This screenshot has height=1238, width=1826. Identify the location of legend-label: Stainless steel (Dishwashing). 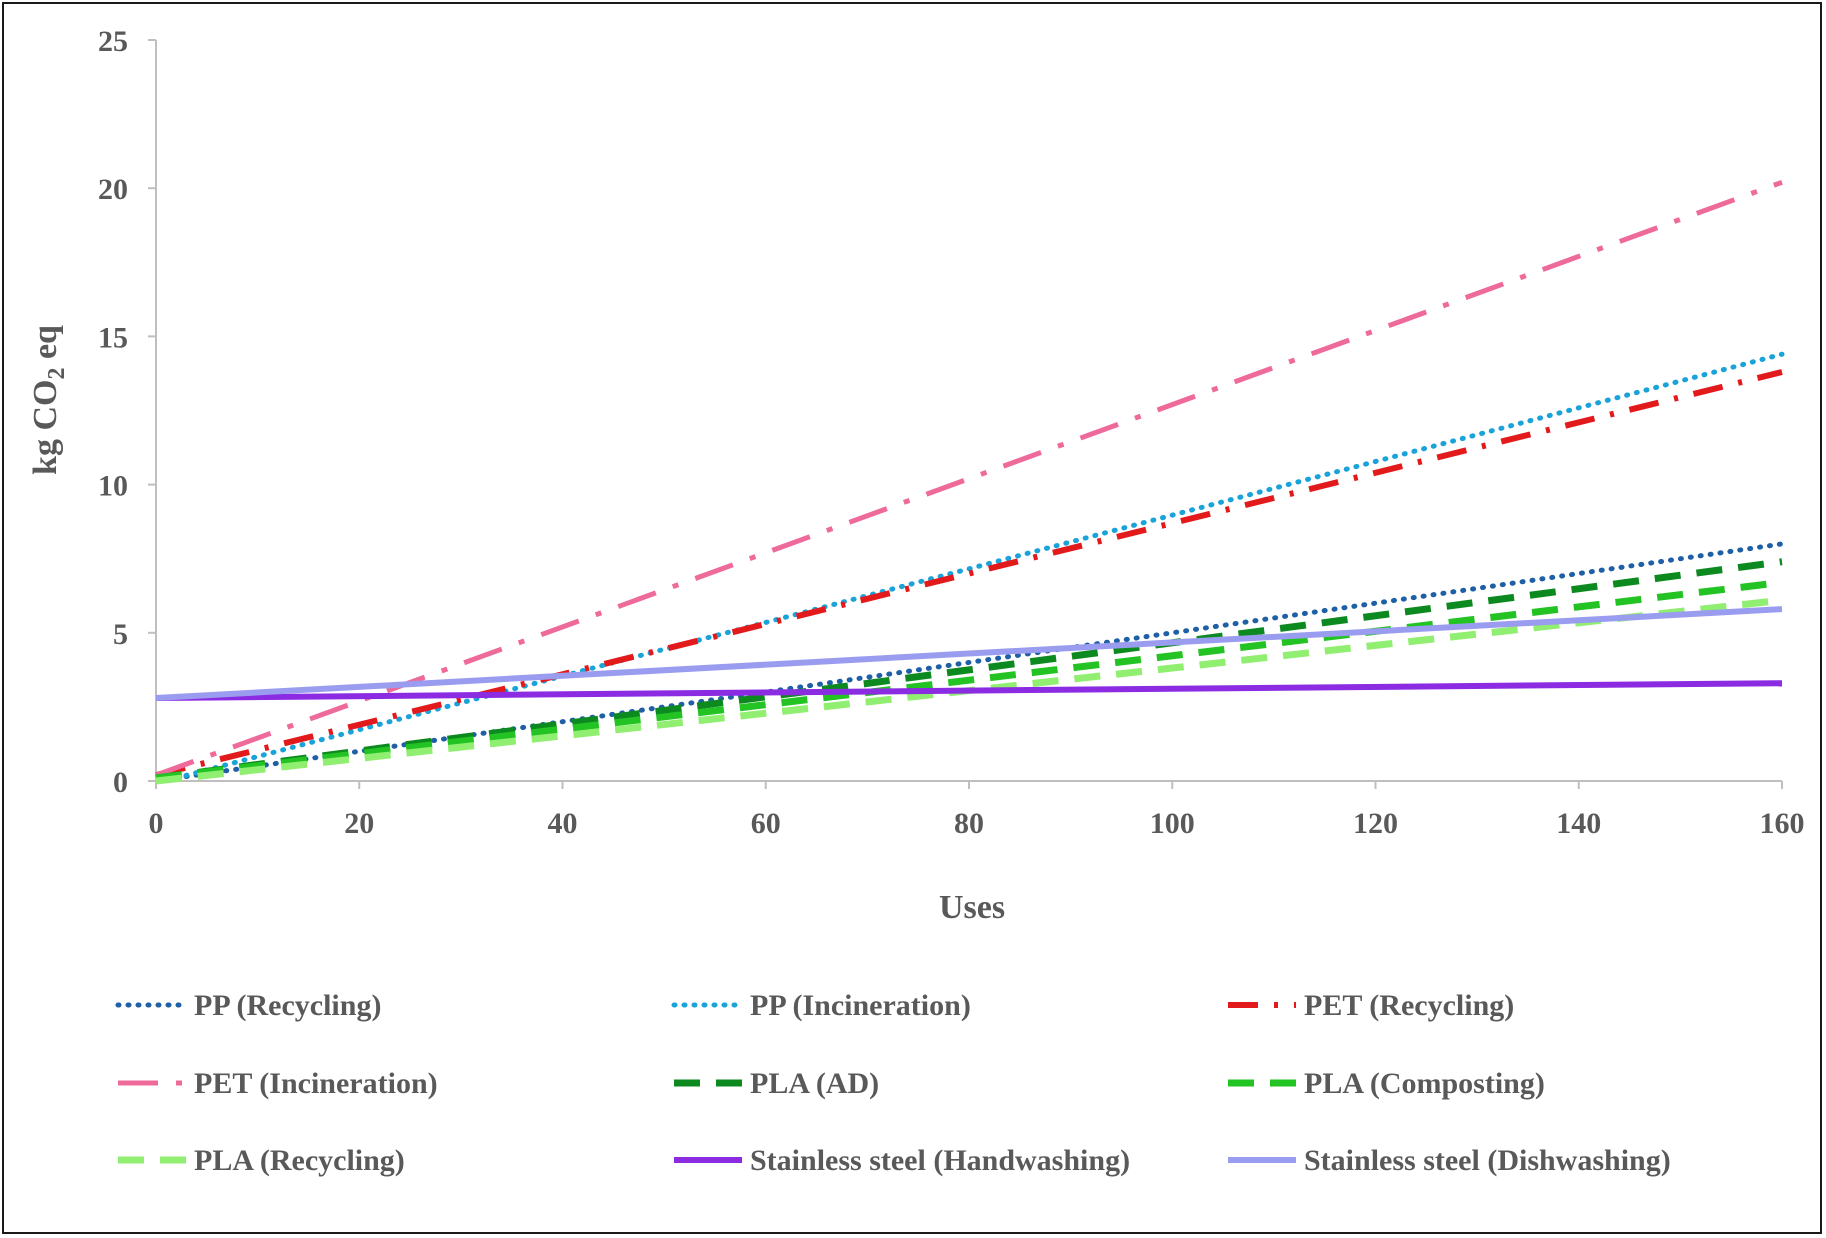
(1487, 1160).